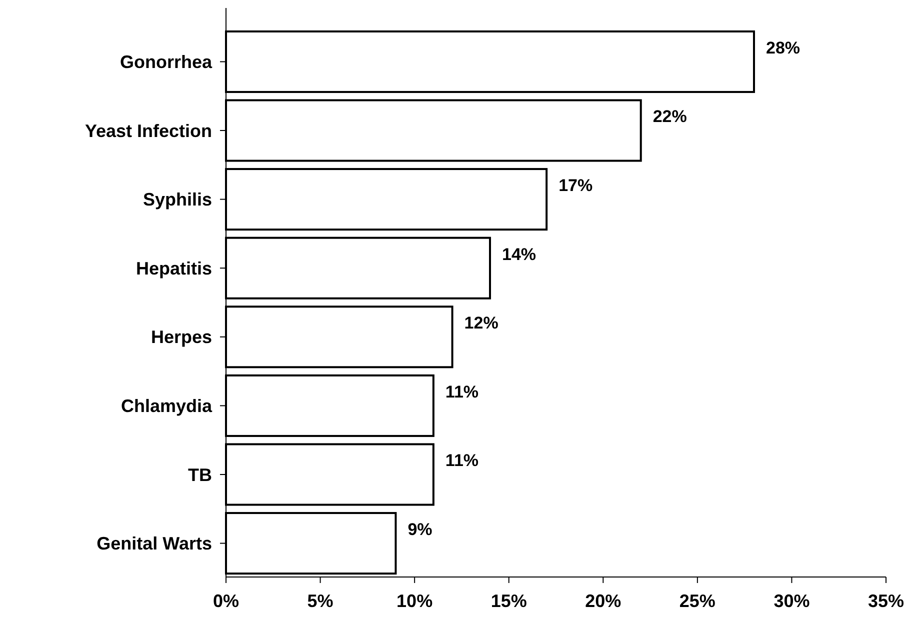  I want to click on x-tick-label: 0%, so click(226, 601).